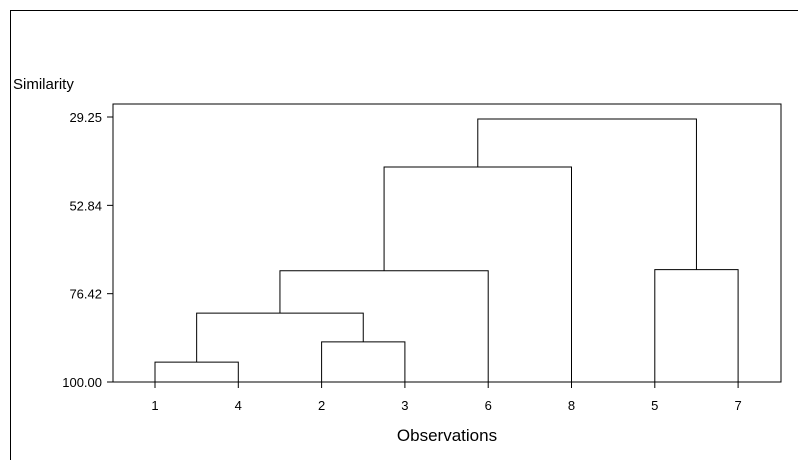 The width and height of the screenshot is (803, 465). What do you see at coordinates (154, 405) in the screenshot?
I see `leaf-label-1: 1` at bounding box center [154, 405].